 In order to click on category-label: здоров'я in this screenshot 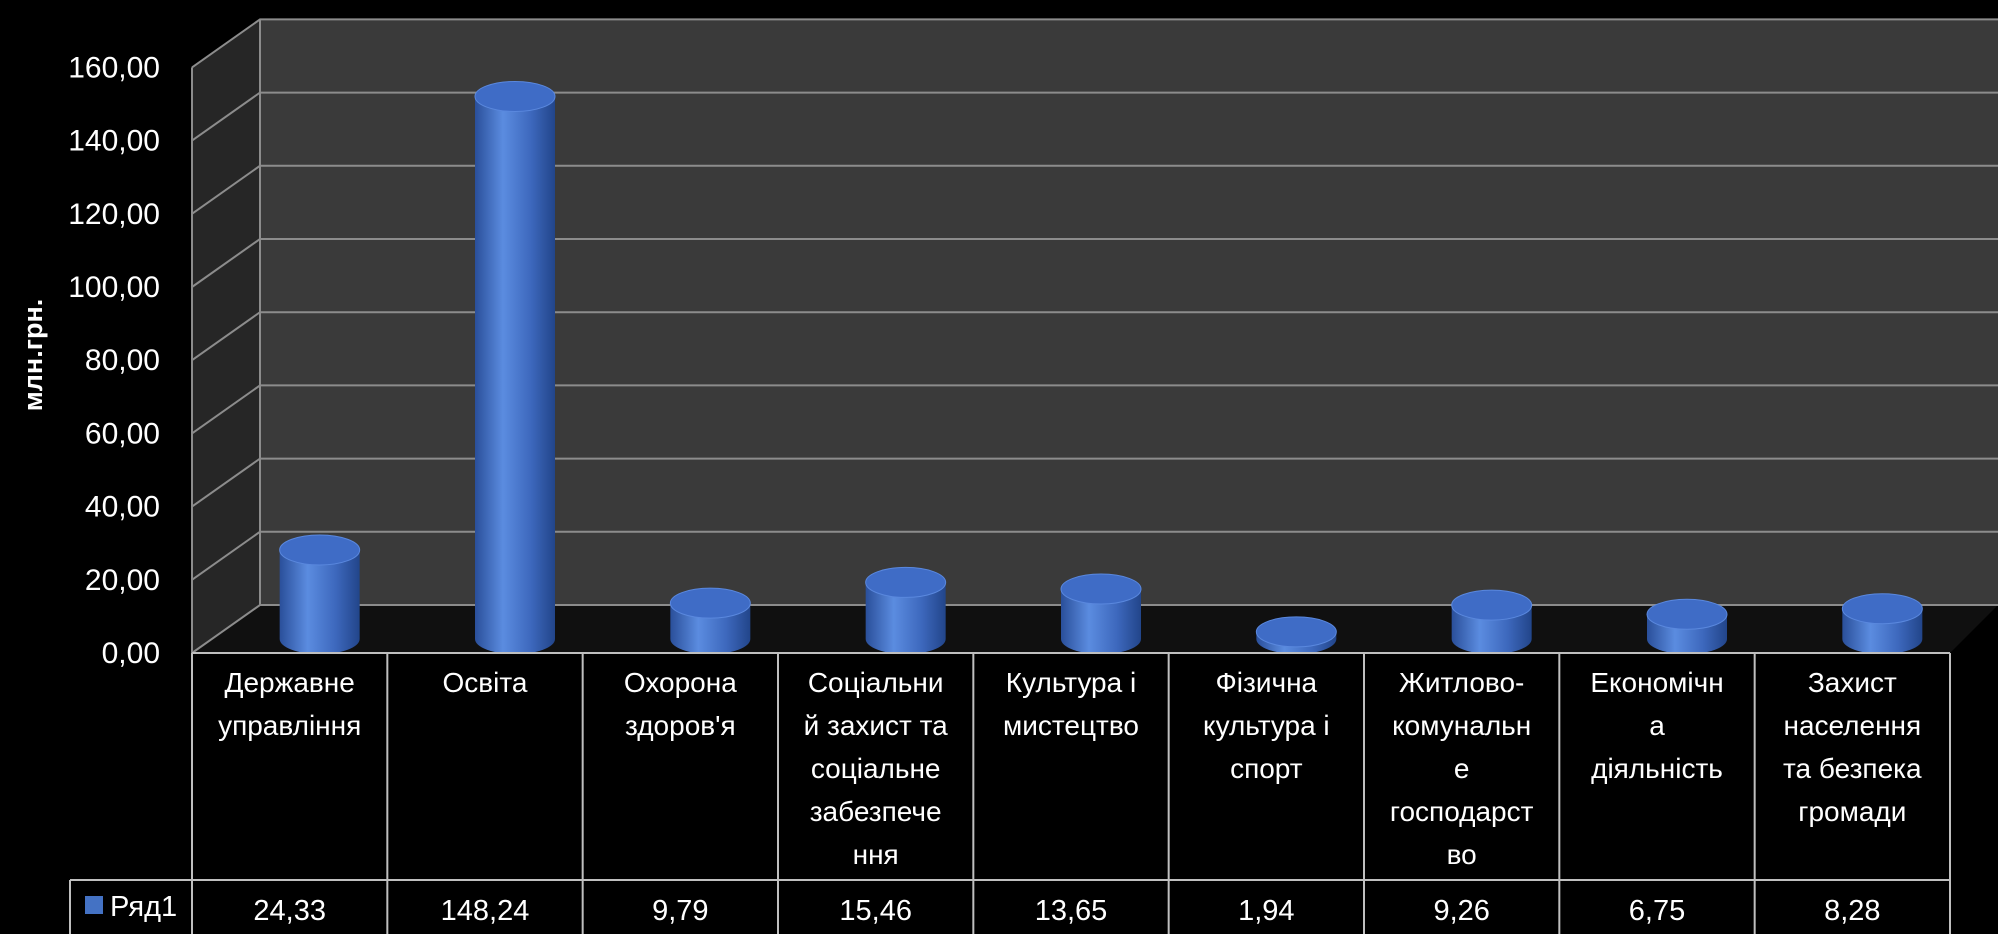, I will do `click(680, 725)`.